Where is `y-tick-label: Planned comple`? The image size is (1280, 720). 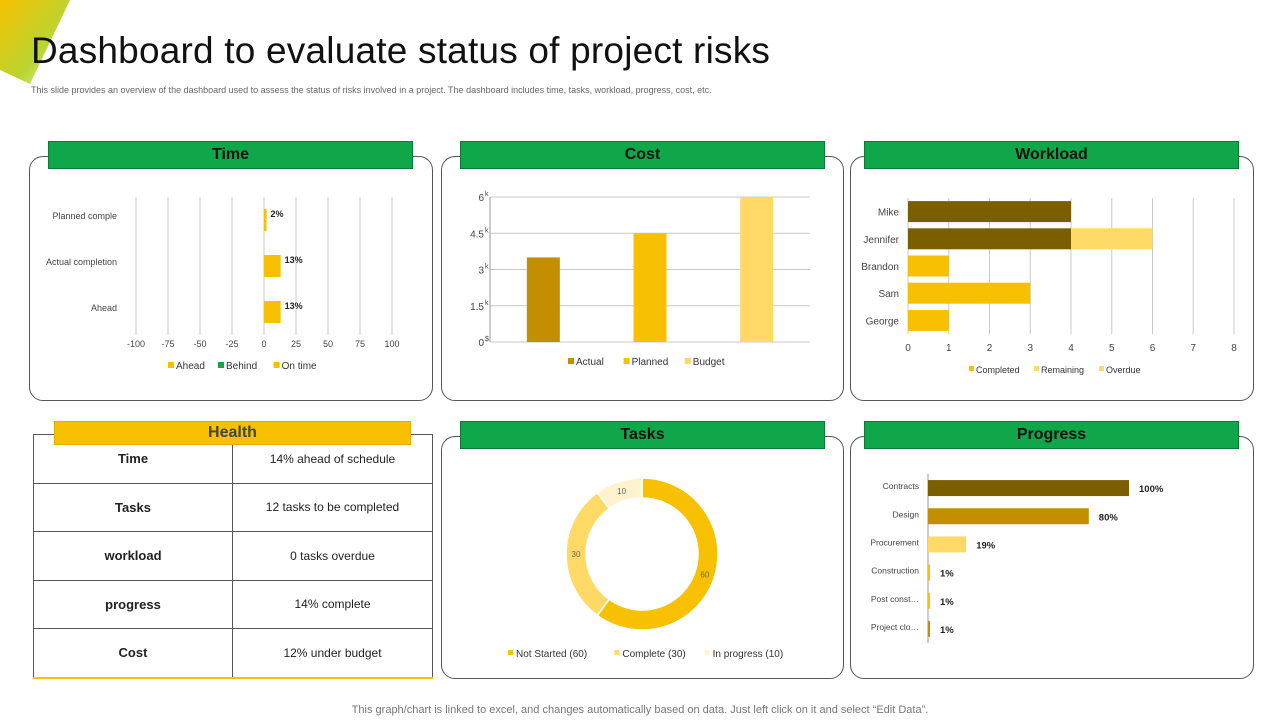 y-tick-label: Planned comple is located at coordinates (84, 216).